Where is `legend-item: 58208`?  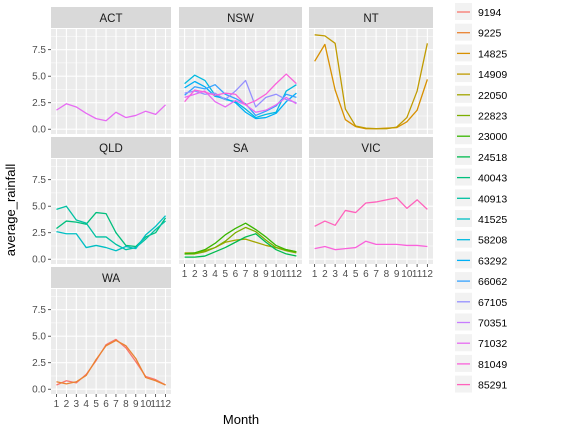 legend-item: 58208 is located at coordinates (481, 239).